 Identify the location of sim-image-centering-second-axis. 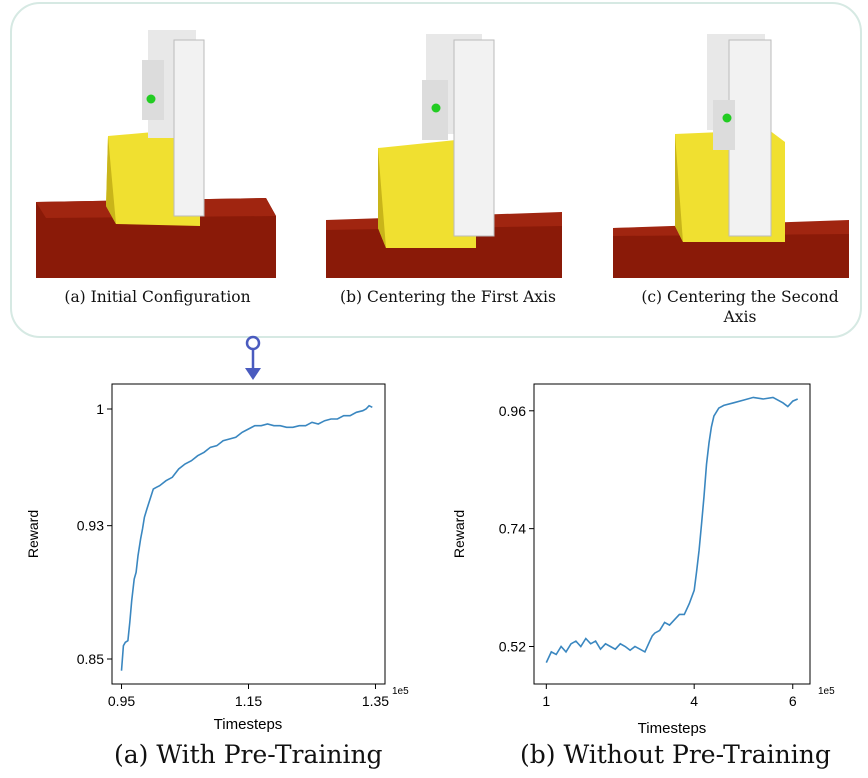
(731, 156).